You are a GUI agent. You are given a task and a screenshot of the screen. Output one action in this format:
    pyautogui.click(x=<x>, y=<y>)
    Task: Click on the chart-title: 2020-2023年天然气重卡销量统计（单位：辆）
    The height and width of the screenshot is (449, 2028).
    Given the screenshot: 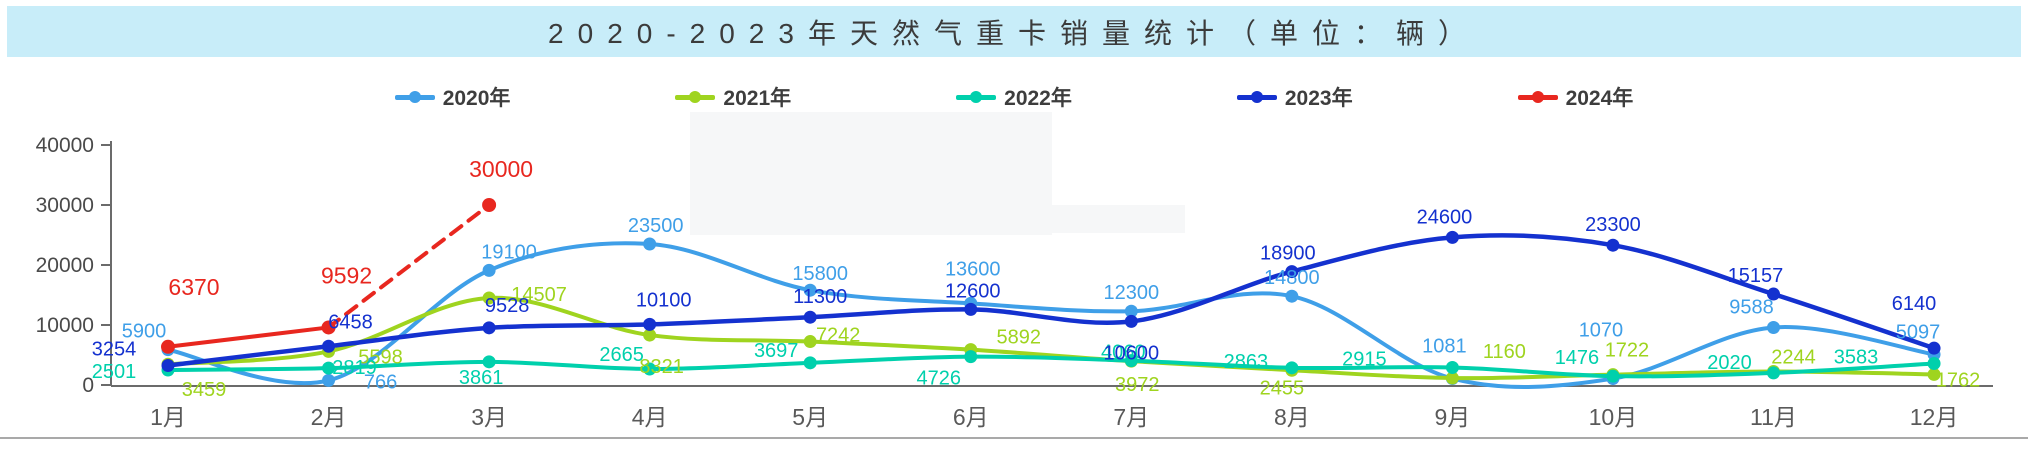 What is the action you would take?
    pyautogui.click(x=1014, y=33)
    